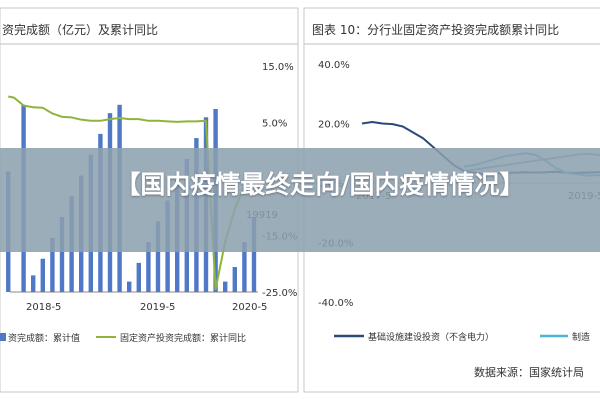 Image resolution: width=600 pixels, height=400 pixels. I want to click on legend-swatch-bar, so click(3, 337).